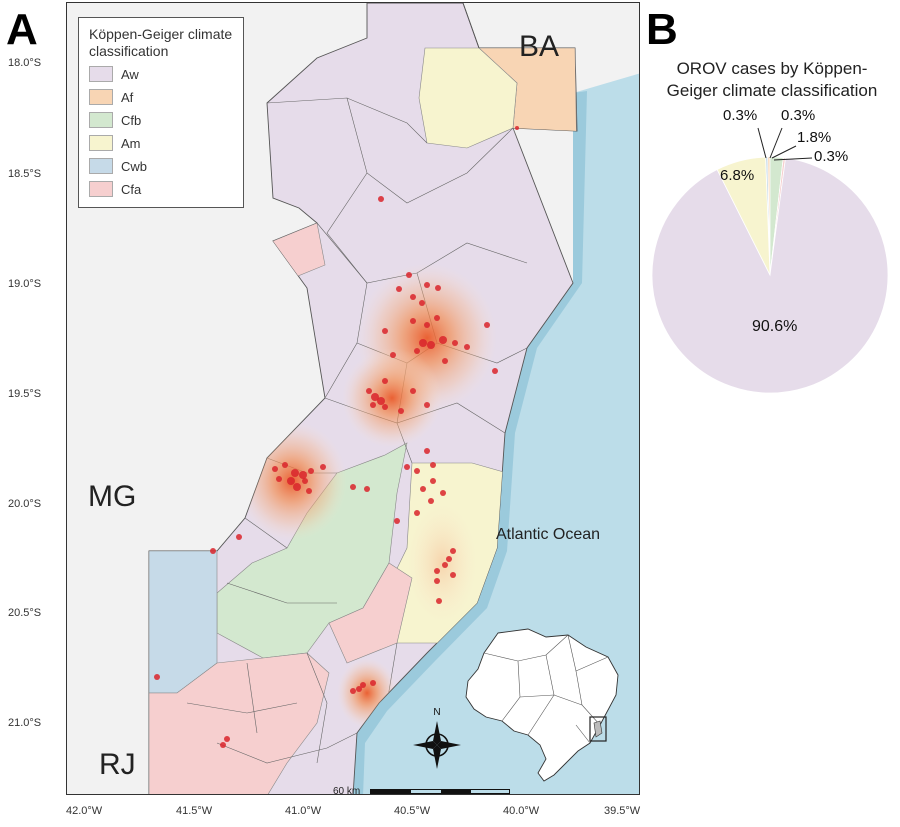 The height and width of the screenshot is (827, 900). I want to click on lat-tick-19-0: 19.0°S, so click(25, 284).